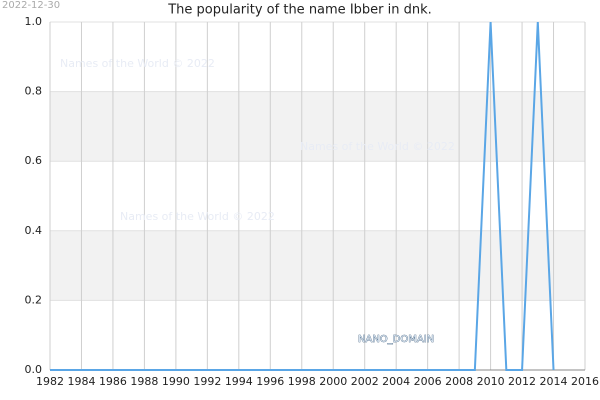 This screenshot has width=600, height=400. What do you see at coordinates (31, 5) in the screenshot?
I see `date-stamp: 2022-12-30` at bounding box center [31, 5].